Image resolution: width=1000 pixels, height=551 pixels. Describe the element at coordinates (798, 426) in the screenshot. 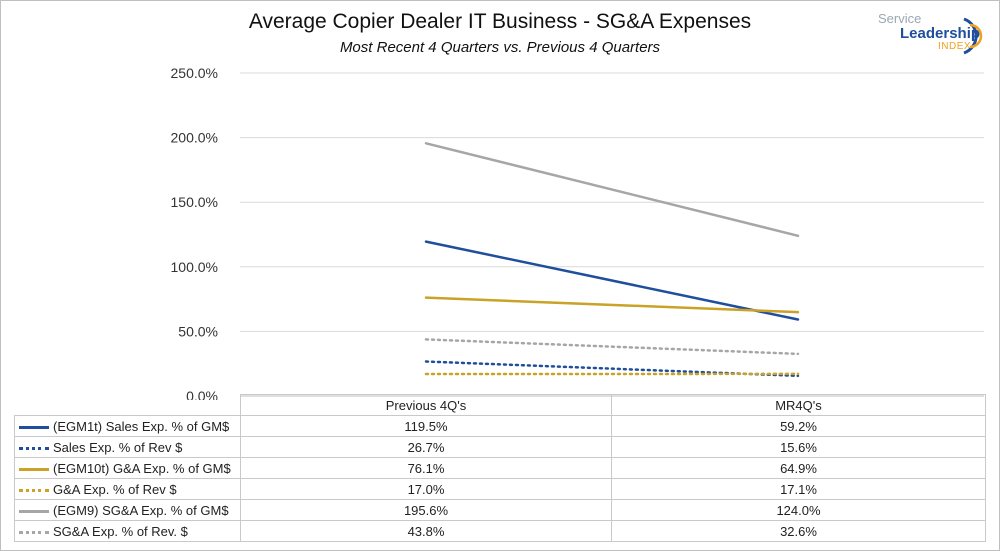

I see `data-label: 59.2%` at that location.